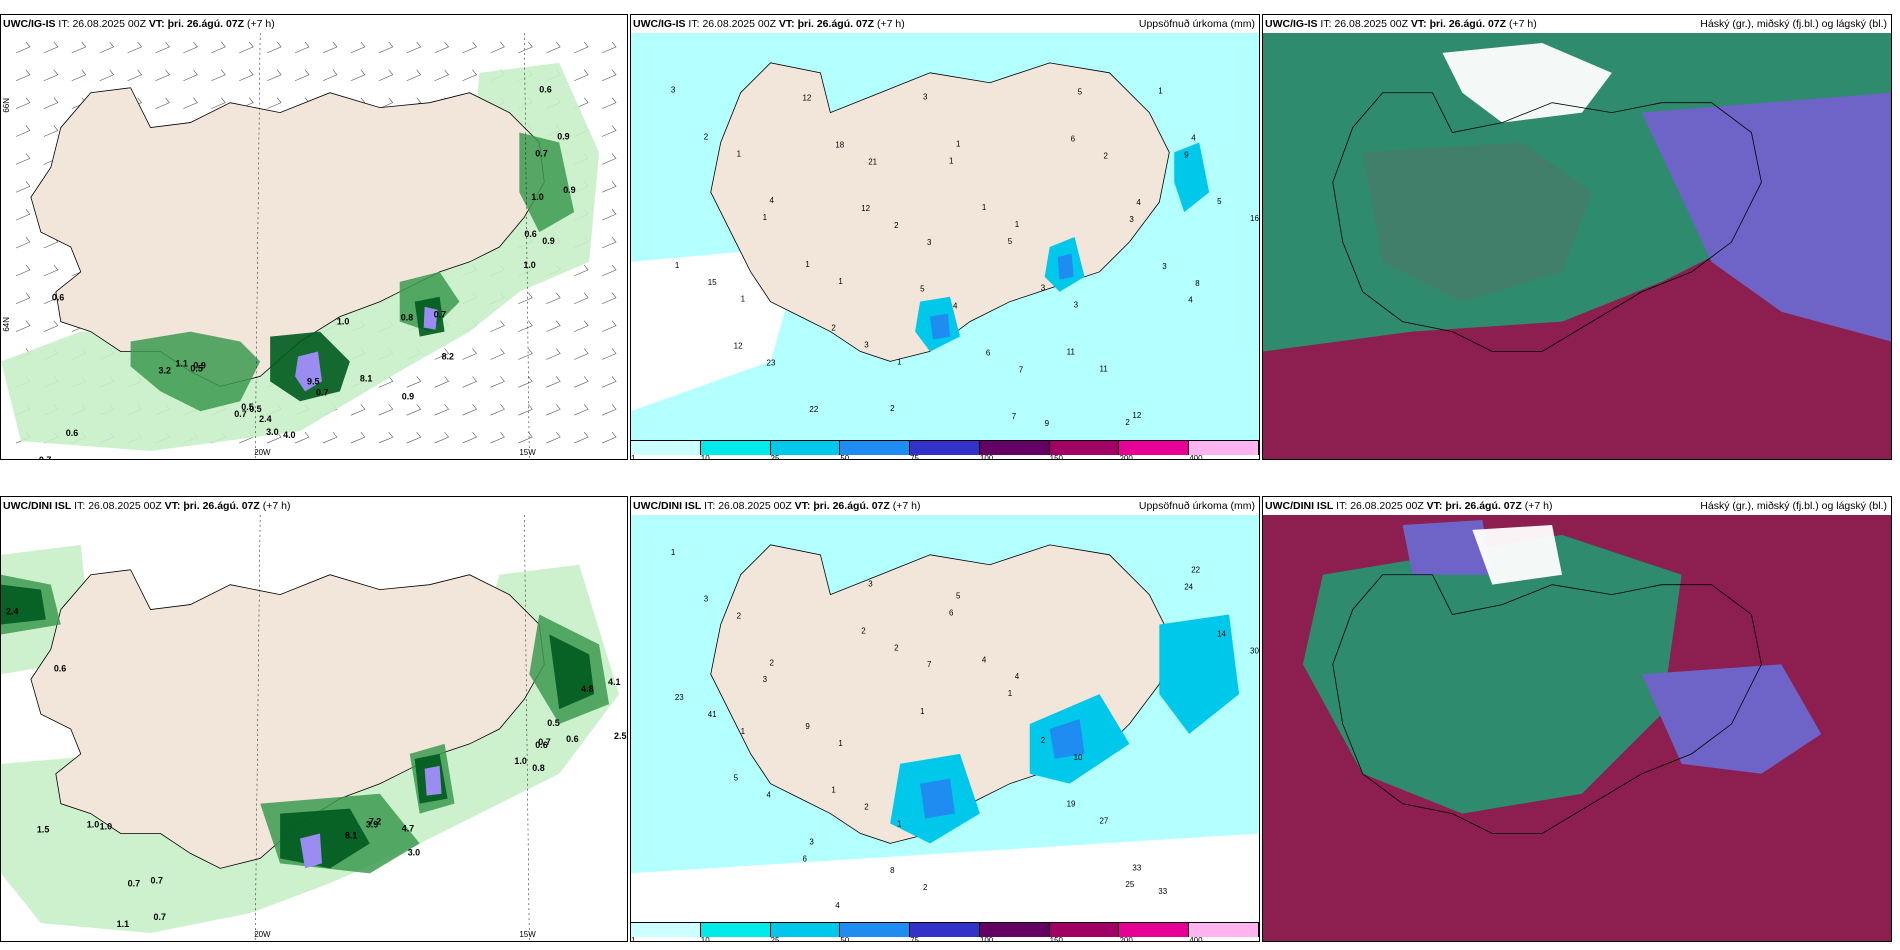 Image resolution: width=1900 pixels, height=950 pixels. Describe the element at coordinates (804, 858) in the screenshot. I see `value-label: 6` at that location.